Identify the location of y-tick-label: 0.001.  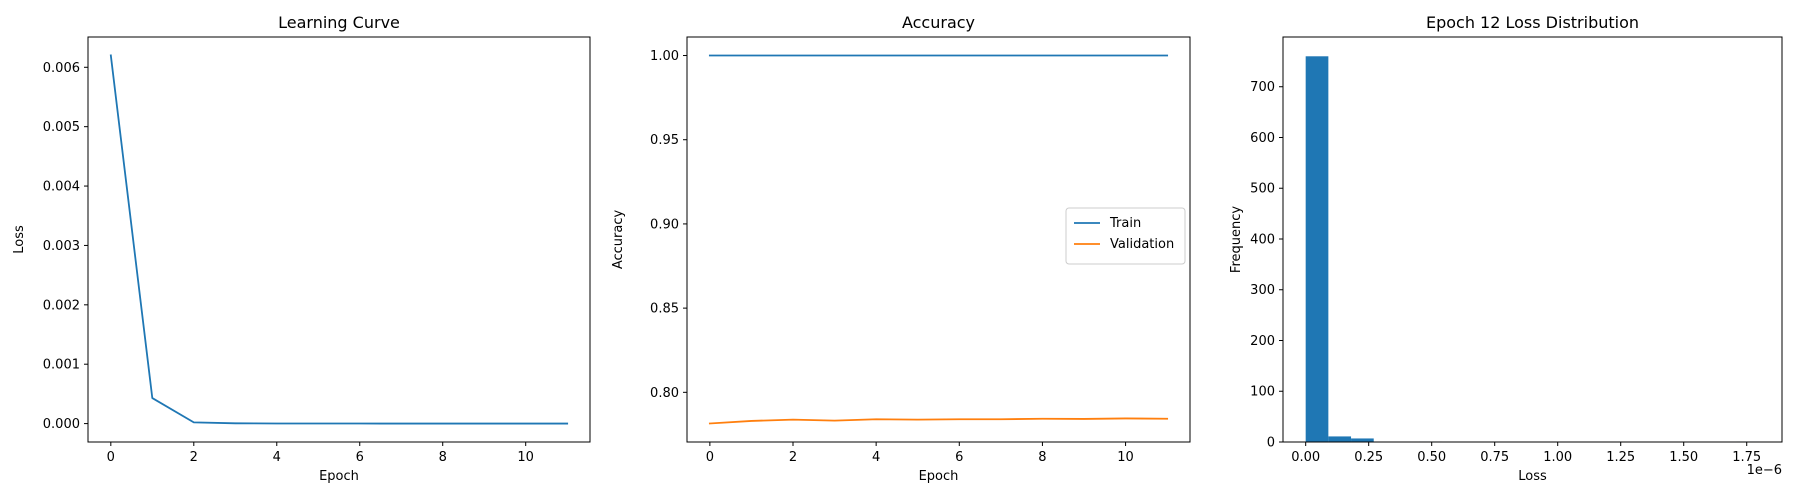
(61, 365).